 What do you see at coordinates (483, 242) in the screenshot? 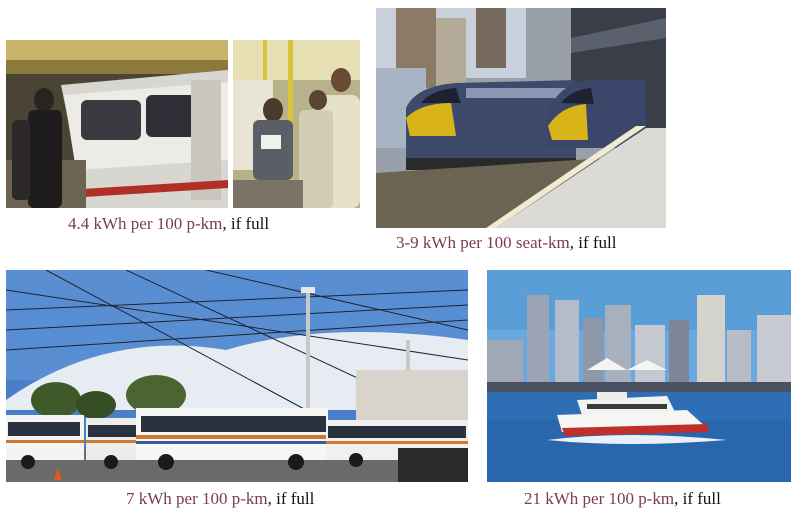
I see `train-caption-value: 3-9 kWh per 100 seat-km` at bounding box center [483, 242].